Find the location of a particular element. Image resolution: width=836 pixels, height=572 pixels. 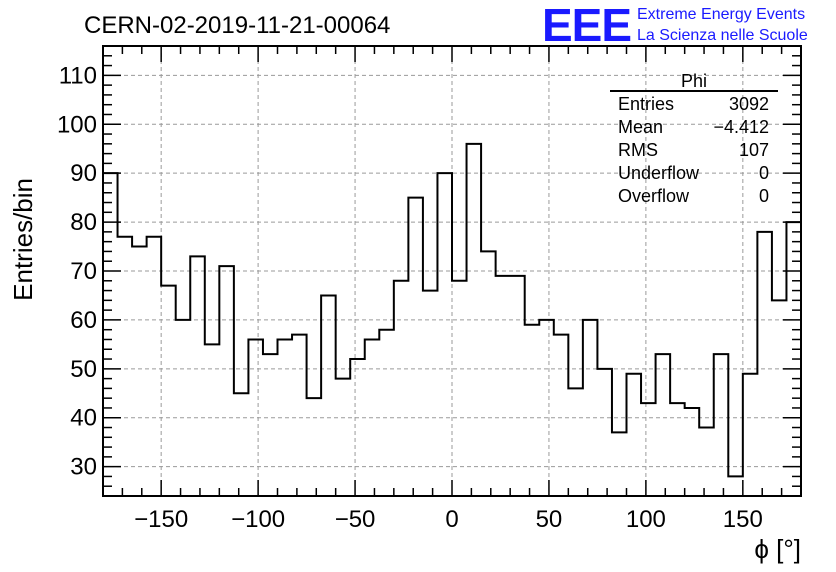

logo-line-2: La Scienza nelle Scuole is located at coordinates (722, 35).